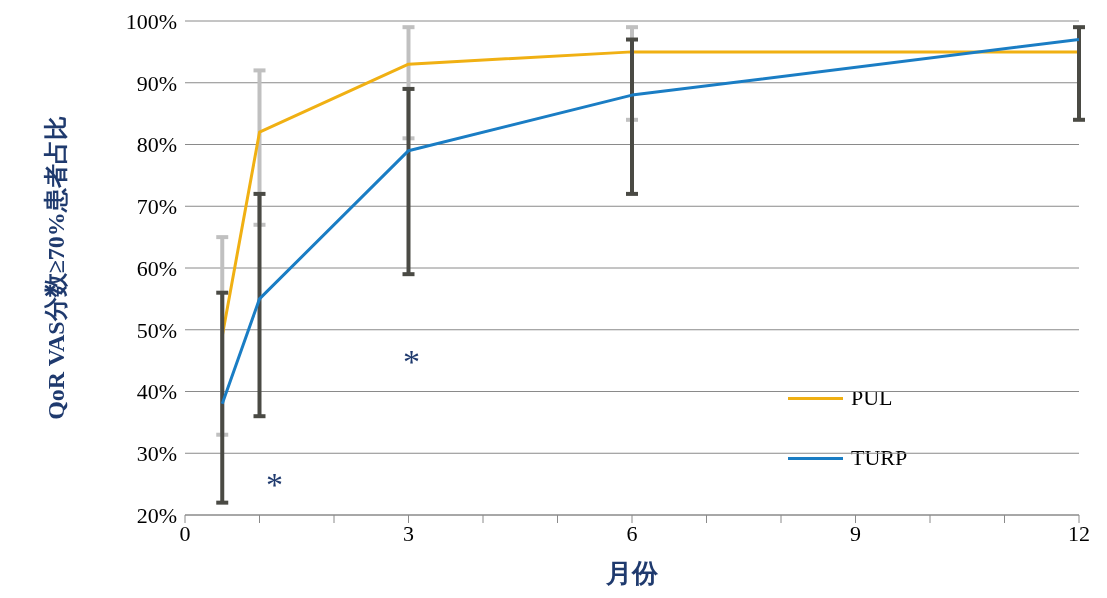 The width and height of the screenshot is (1107, 598). I want to click on y-tick-label: 70%, so click(156, 207).